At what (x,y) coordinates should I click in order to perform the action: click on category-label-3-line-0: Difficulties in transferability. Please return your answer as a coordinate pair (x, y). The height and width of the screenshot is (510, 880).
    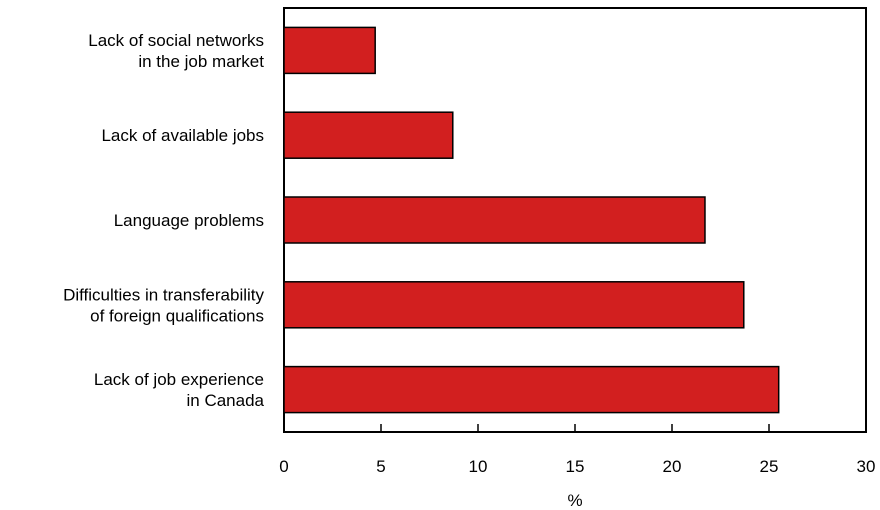
    Looking at the image, I should click on (163, 294).